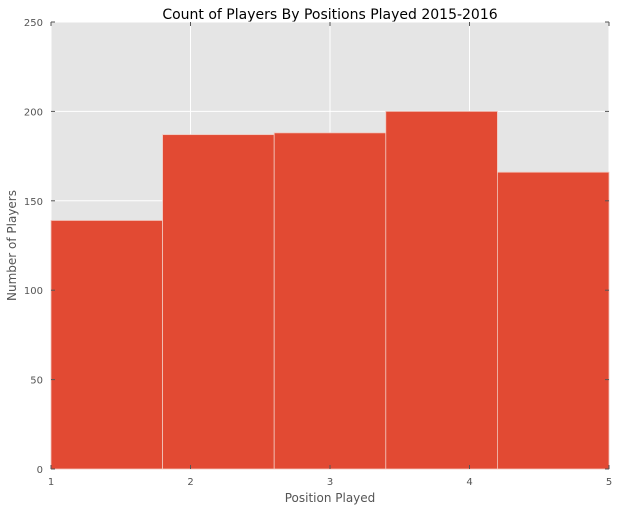 This screenshot has height=512, width=618. What do you see at coordinates (33, 291) in the screenshot?
I see `y-tick-label: 100` at bounding box center [33, 291].